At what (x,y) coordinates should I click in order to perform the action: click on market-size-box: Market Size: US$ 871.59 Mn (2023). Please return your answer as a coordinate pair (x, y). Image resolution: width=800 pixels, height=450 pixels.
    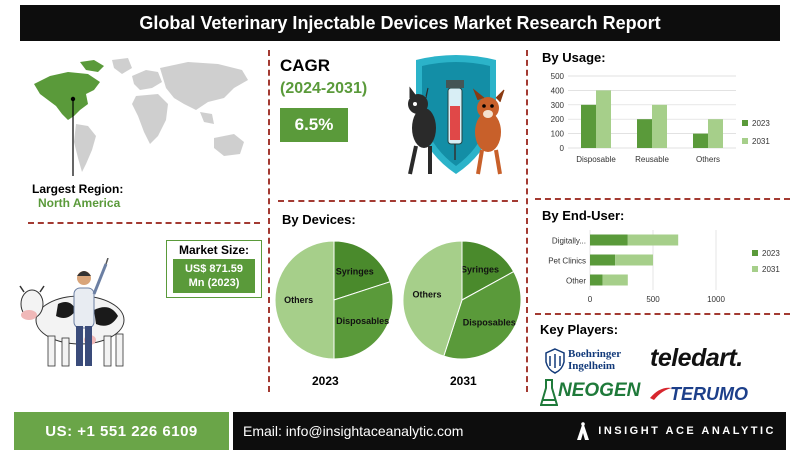
    Looking at the image, I should click on (214, 269).